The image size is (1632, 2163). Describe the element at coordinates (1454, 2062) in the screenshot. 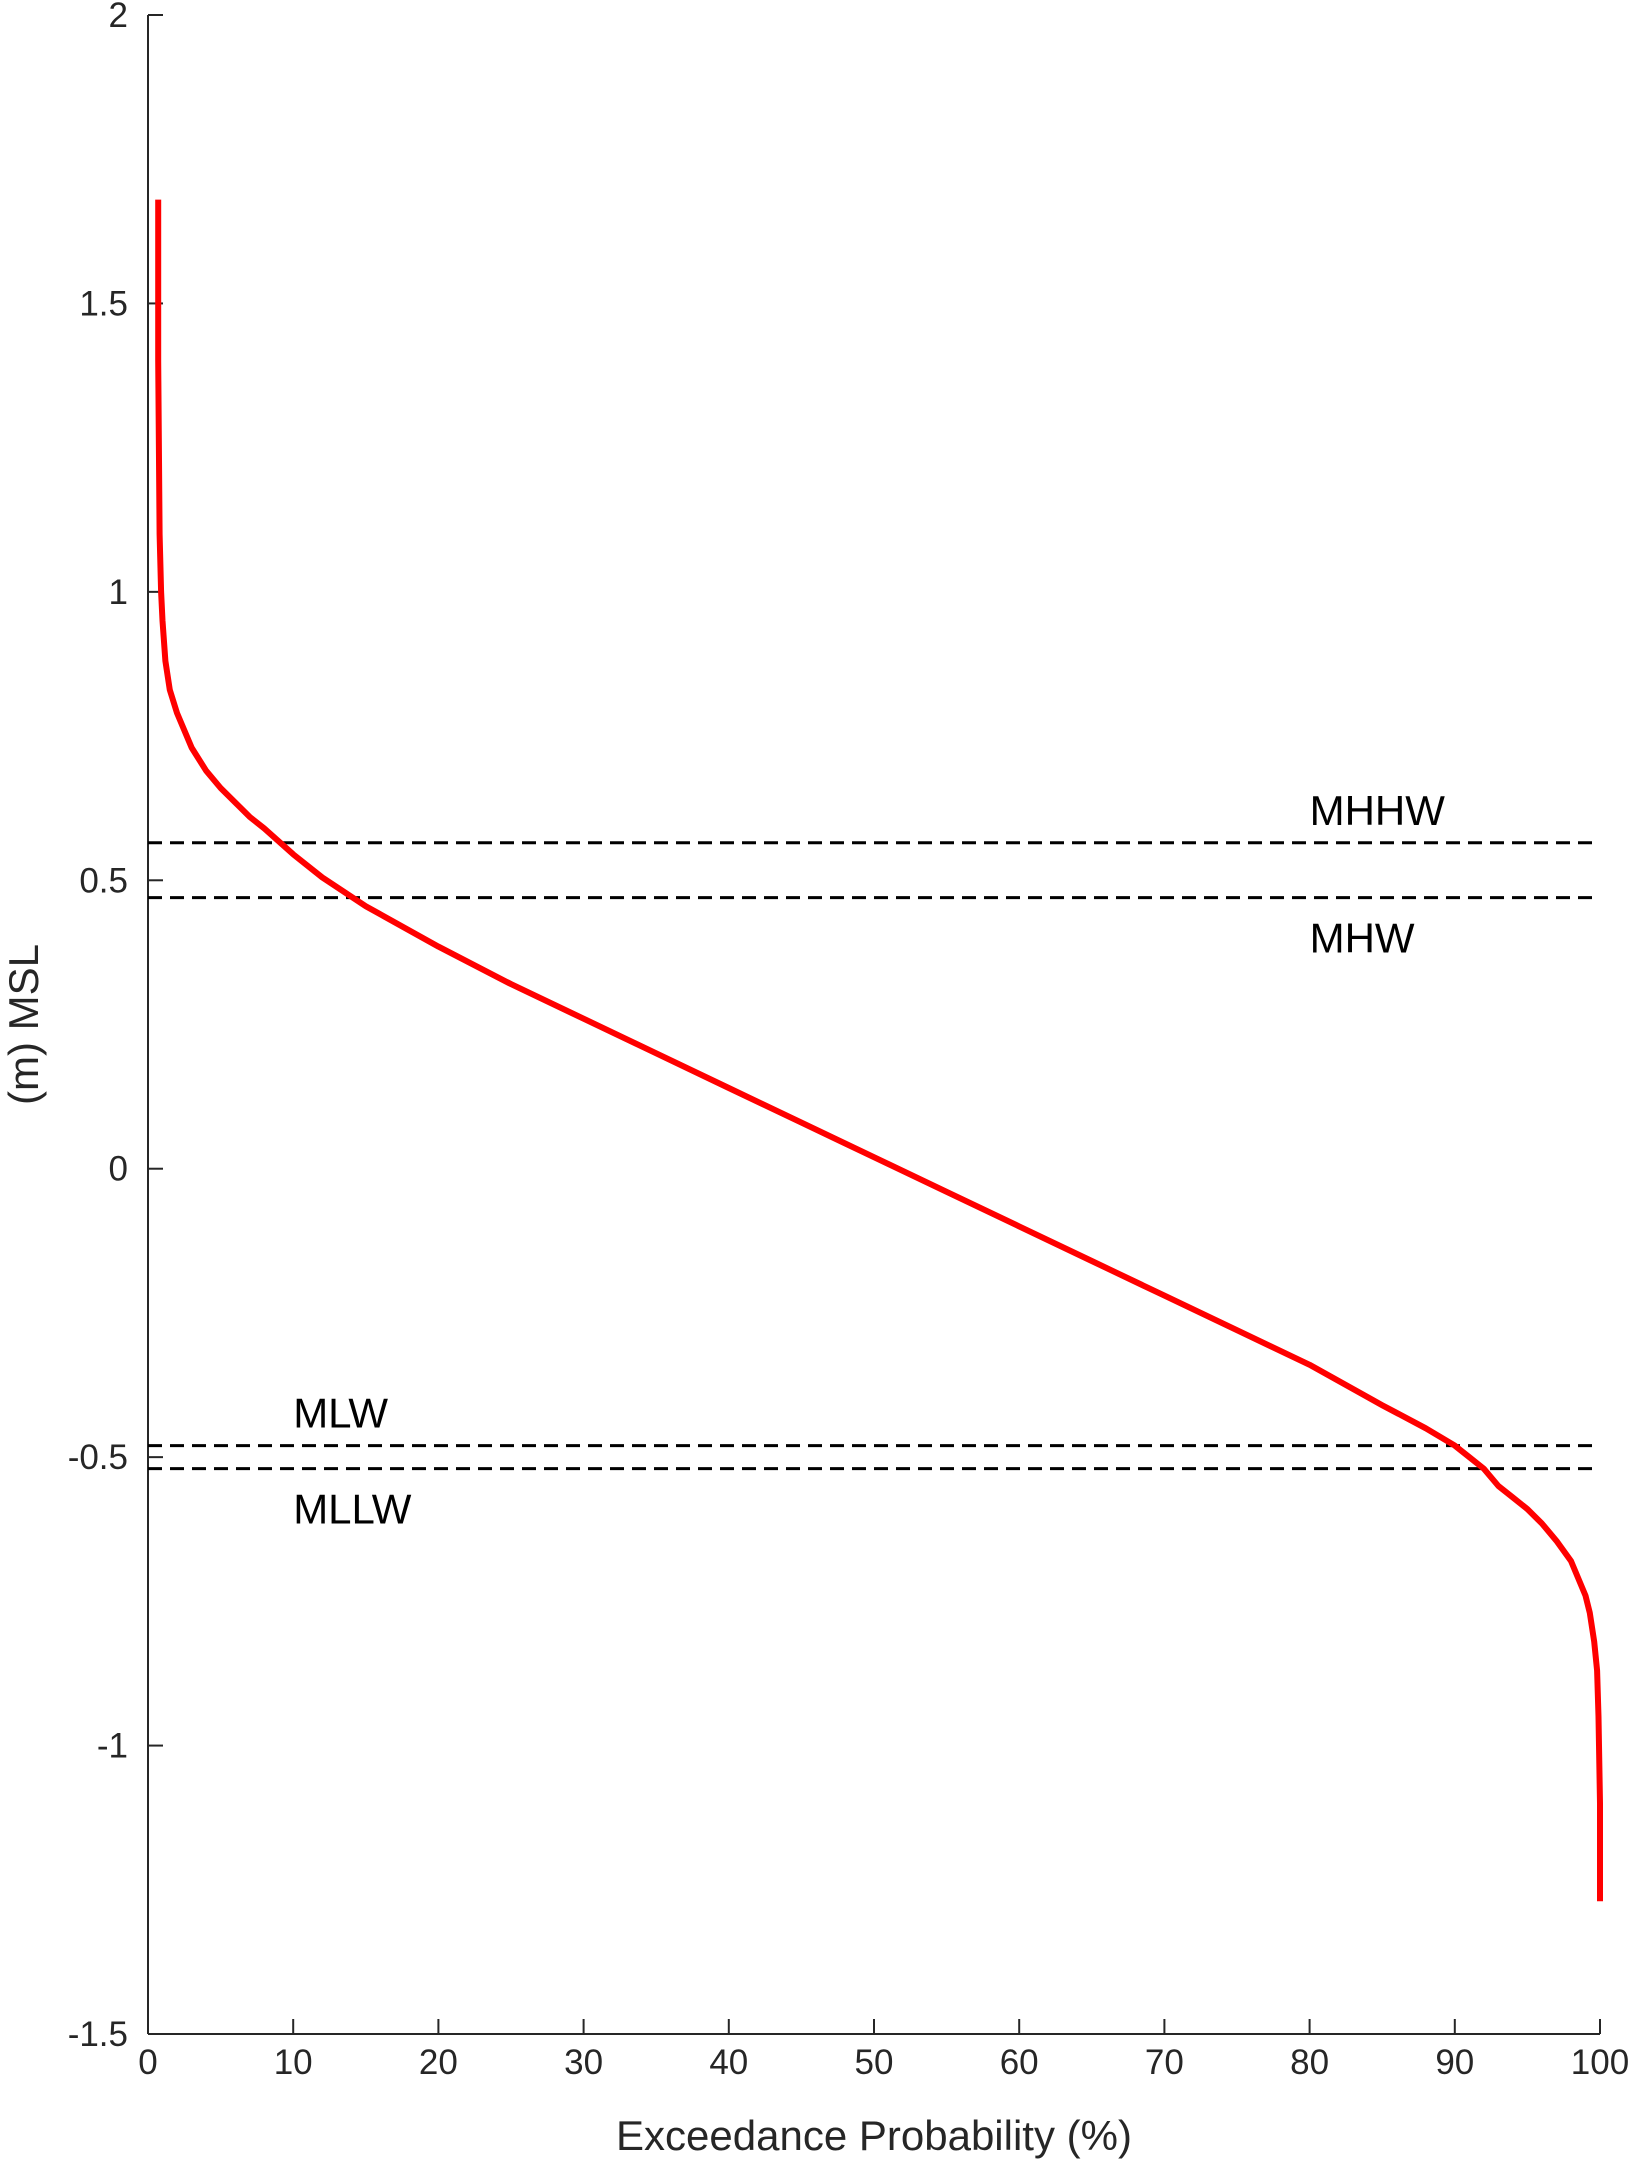

I see `x-tick-label: 90` at that location.